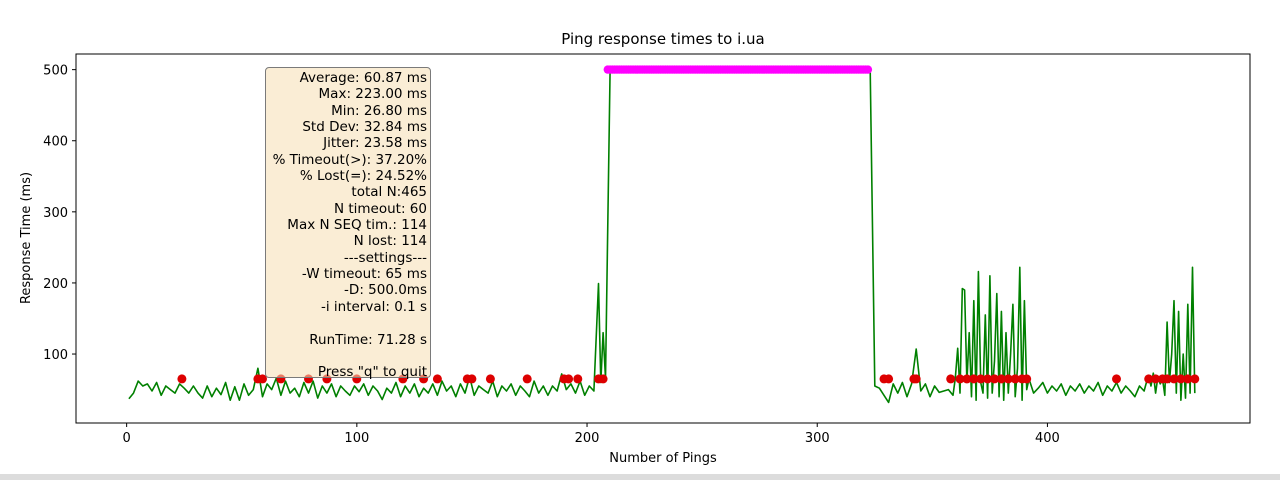 This screenshot has height=480, width=1280. Describe the element at coordinates (55, 213) in the screenshot. I see `y-tick-label: 300` at that location.